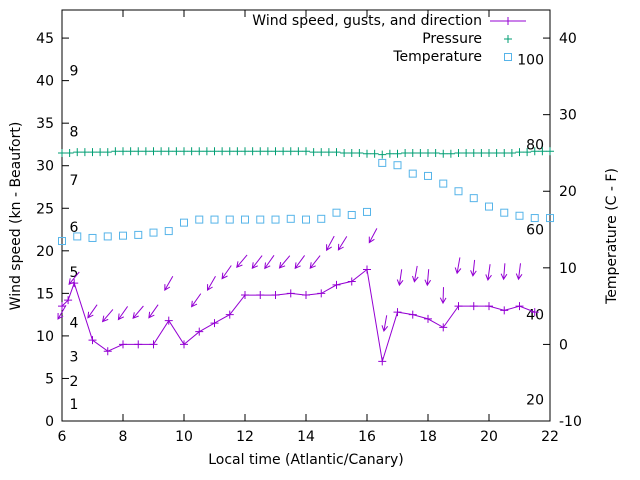 The width and height of the screenshot is (640, 480). I want to click on legend-row-2: Temperature, so click(390, 57).